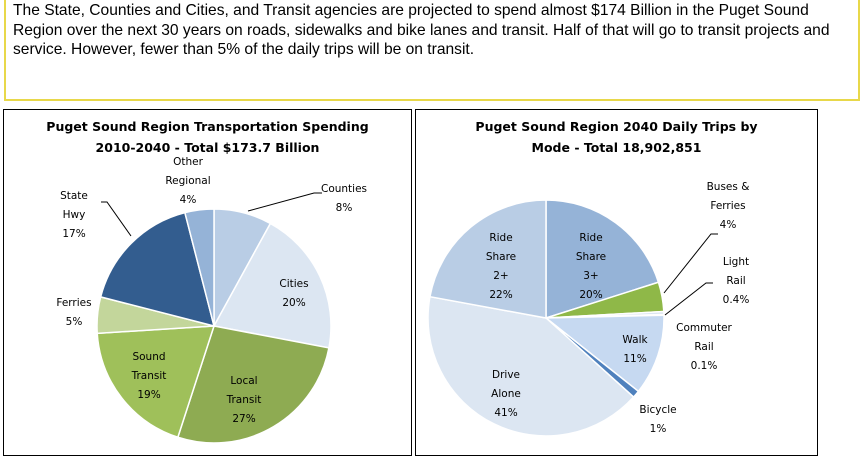  Describe the element at coordinates (74, 322) in the screenshot. I see `pct-text: 5%` at that location.